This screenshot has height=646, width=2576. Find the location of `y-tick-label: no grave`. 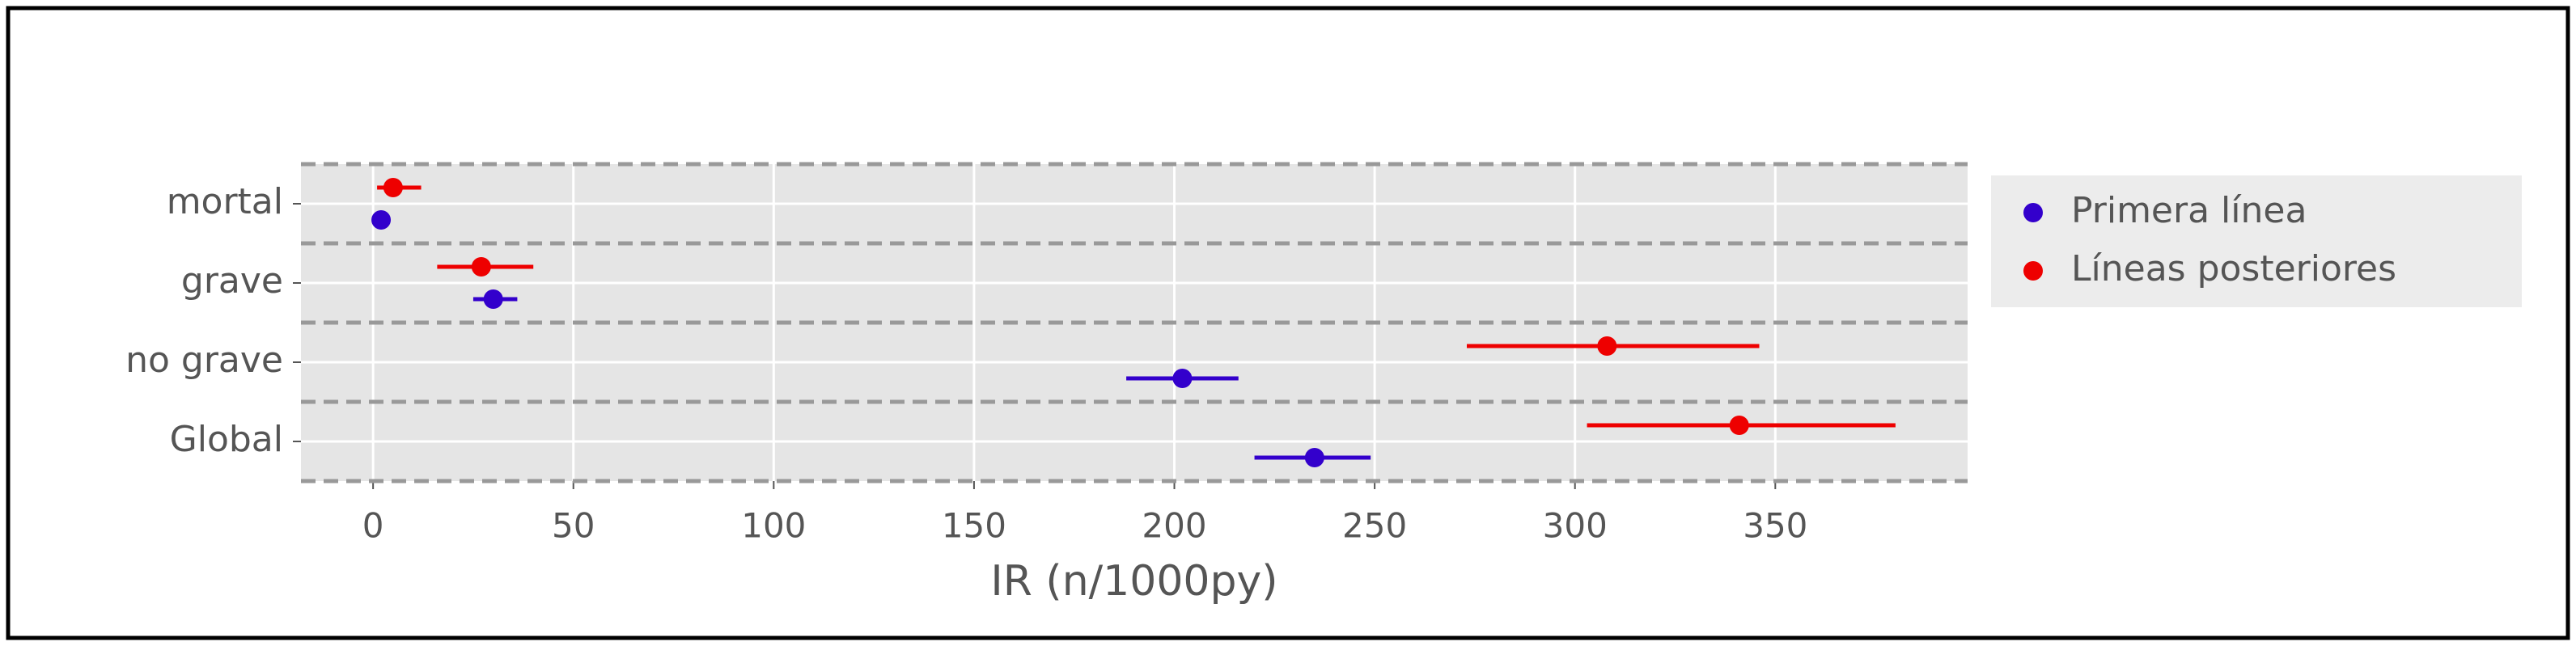

y-tick-label: no grave is located at coordinates (204, 360).